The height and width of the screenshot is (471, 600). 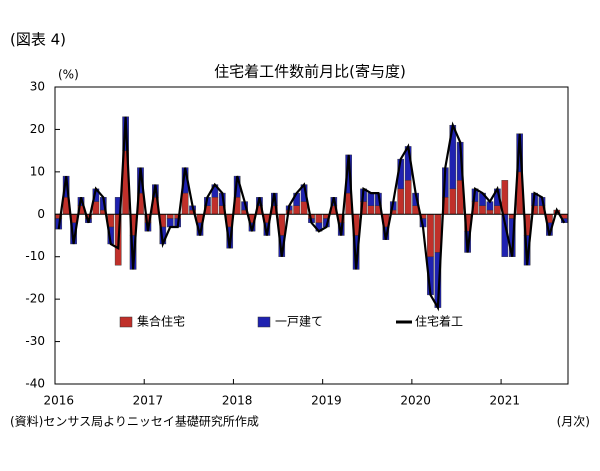 What do you see at coordinates (148, 401) in the screenshot?
I see `x-tick-label: 2017` at bounding box center [148, 401].